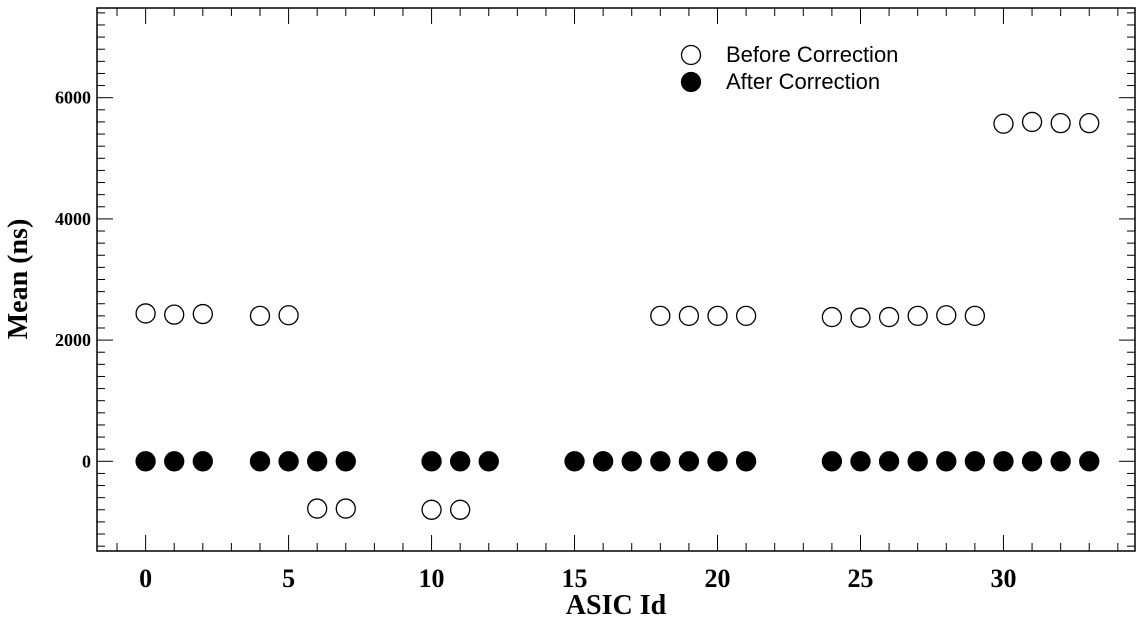 This screenshot has width=1146, height=622. What do you see at coordinates (575, 578) in the screenshot?
I see `x-tick-label: 15` at bounding box center [575, 578].